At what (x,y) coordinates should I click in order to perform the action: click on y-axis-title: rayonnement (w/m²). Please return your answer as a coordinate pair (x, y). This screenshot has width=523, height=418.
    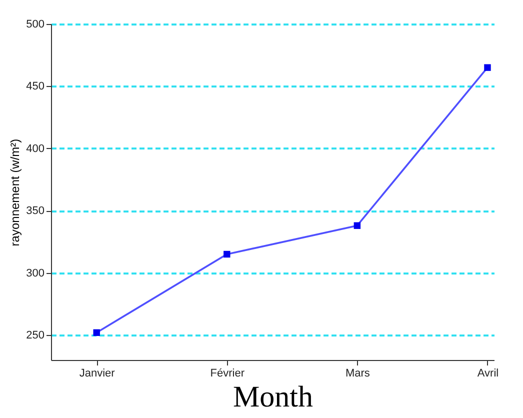
    Looking at the image, I should click on (15, 192).